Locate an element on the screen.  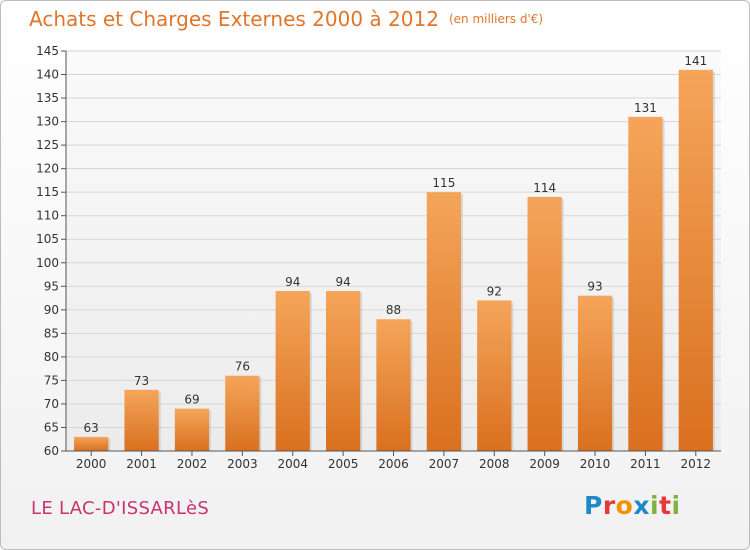
x-tick-label: 2000 is located at coordinates (91, 464).